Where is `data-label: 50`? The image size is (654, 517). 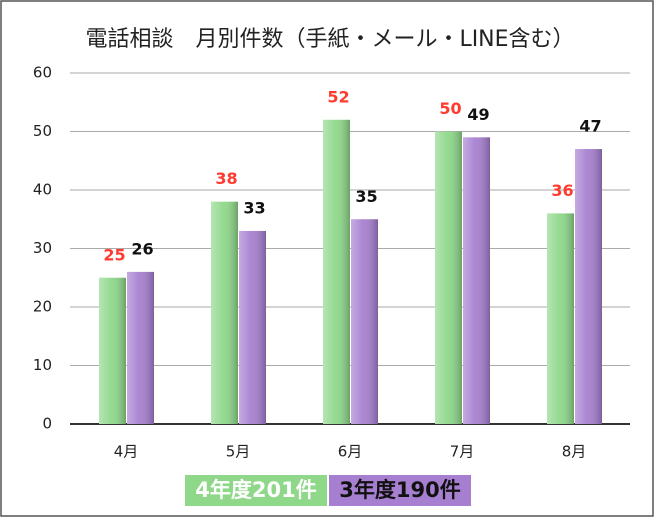 data-label: 50 is located at coordinates (450, 108).